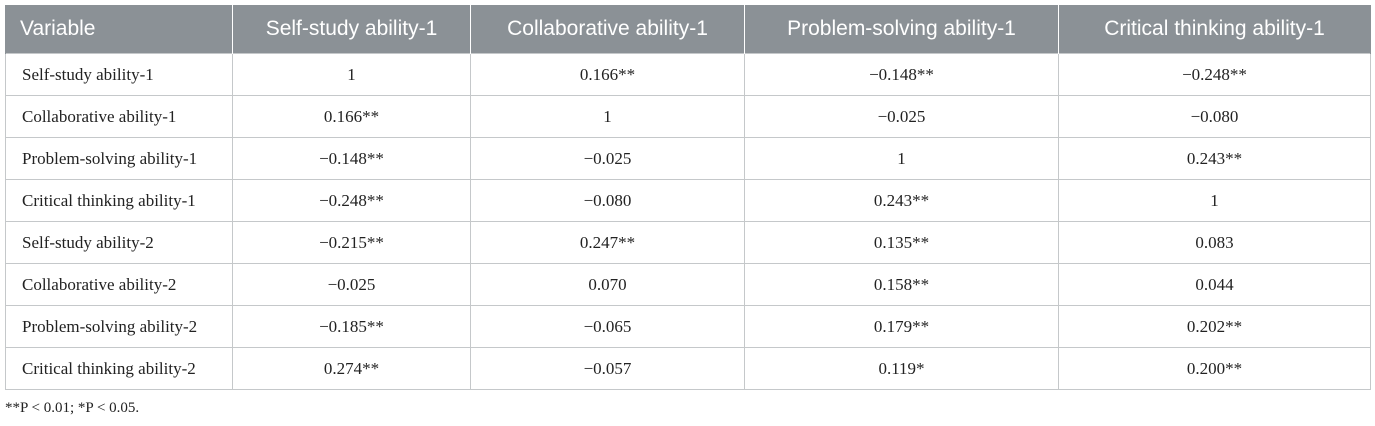  Describe the element at coordinates (607, 368) in the screenshot. I see `table-cell: −0.057` at that location.